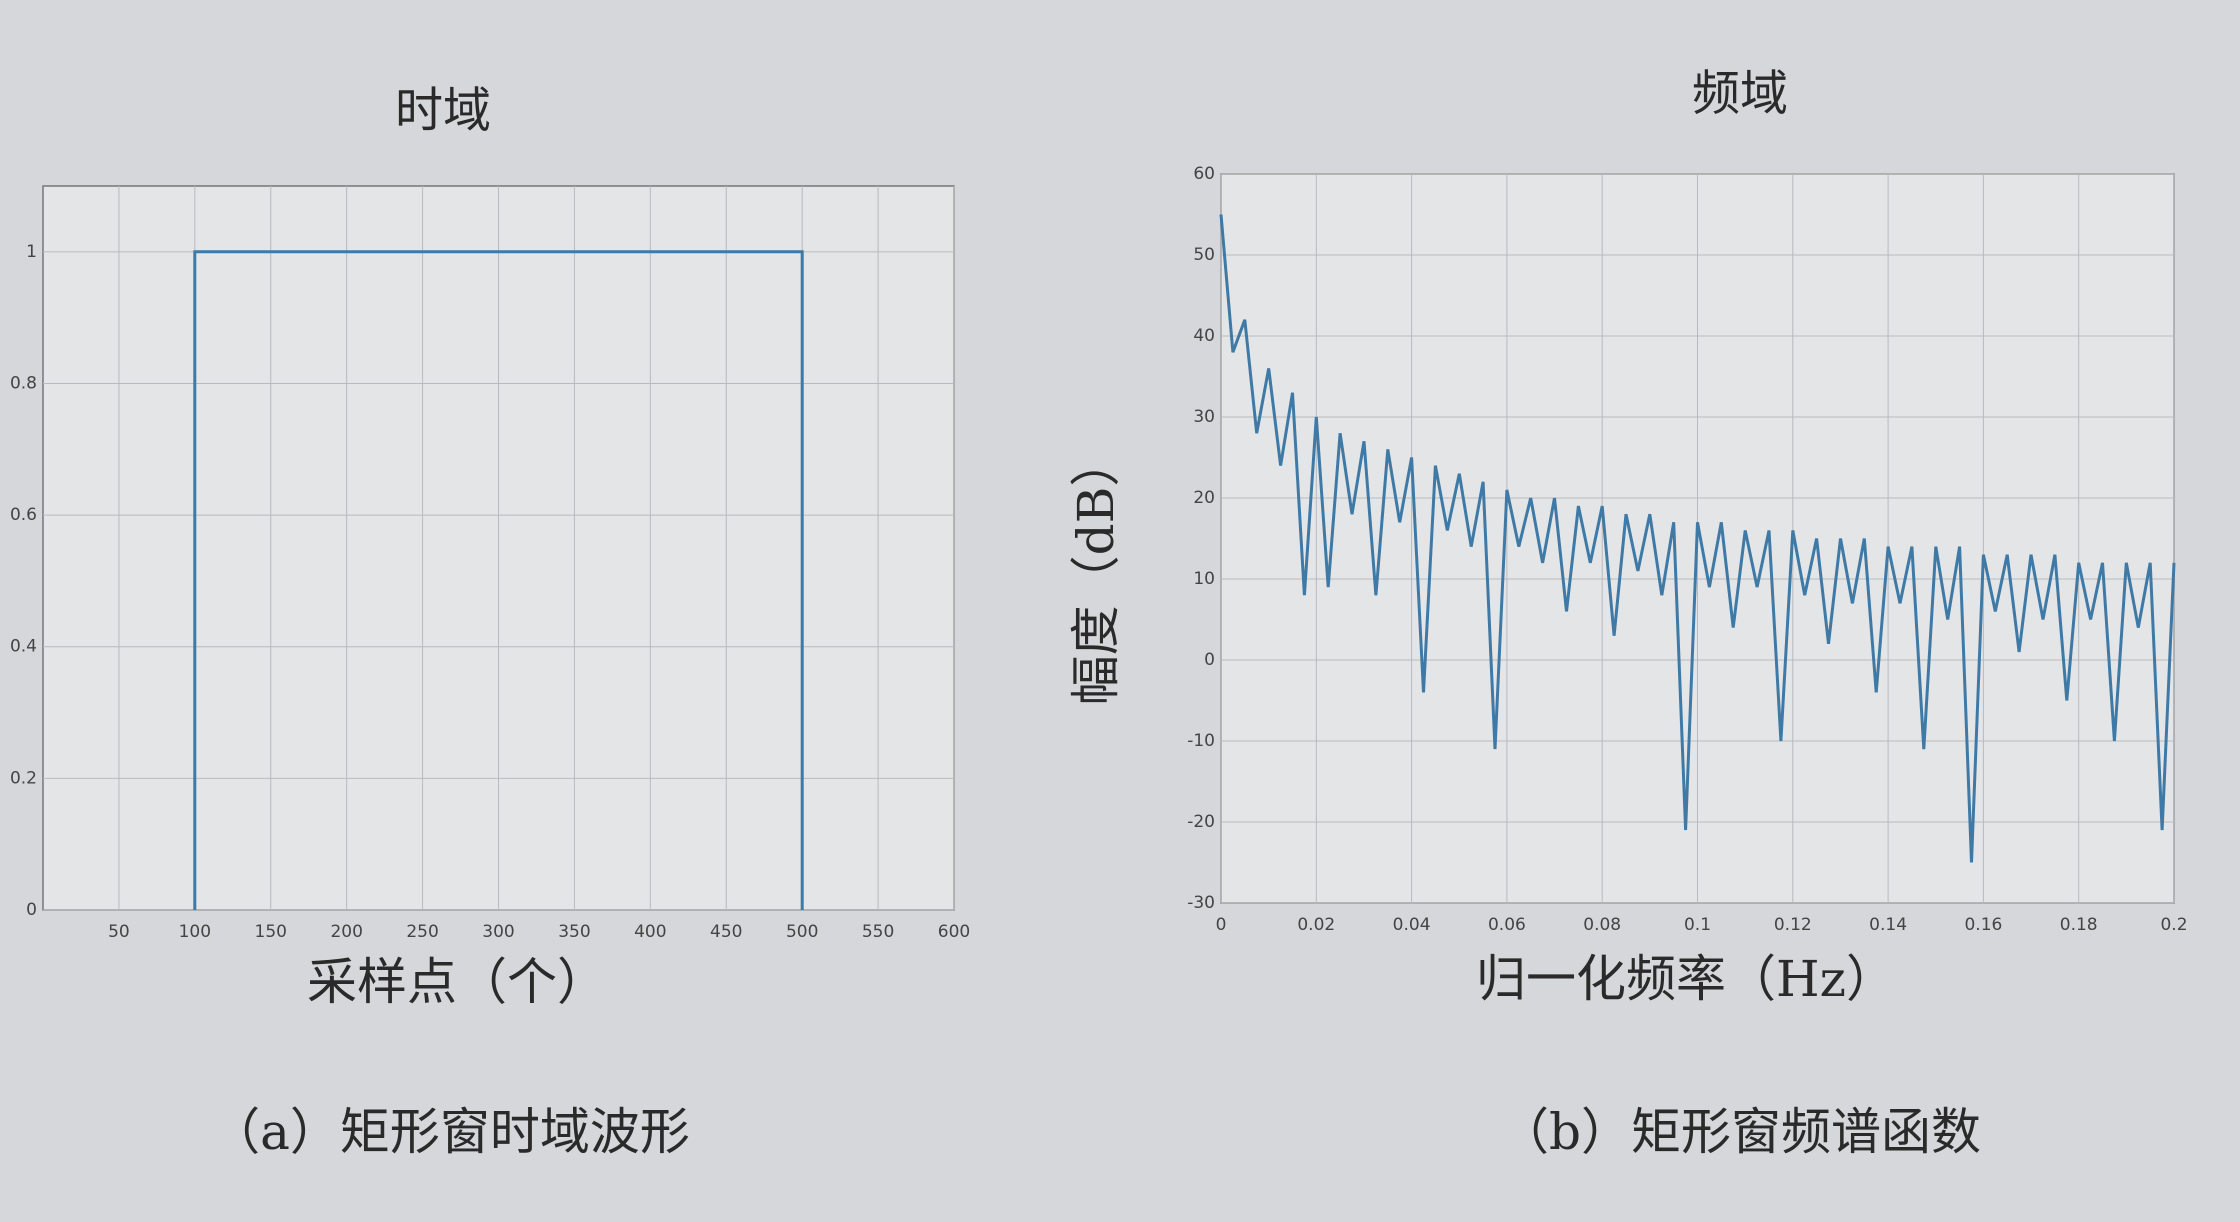 Image resolution: width=2240 pixels, height=1222 pixels. What do you see at coordinates (23, 515) in the screenshot?
I see `y-tick-label: 0.6` at bounding box center [23, 515].